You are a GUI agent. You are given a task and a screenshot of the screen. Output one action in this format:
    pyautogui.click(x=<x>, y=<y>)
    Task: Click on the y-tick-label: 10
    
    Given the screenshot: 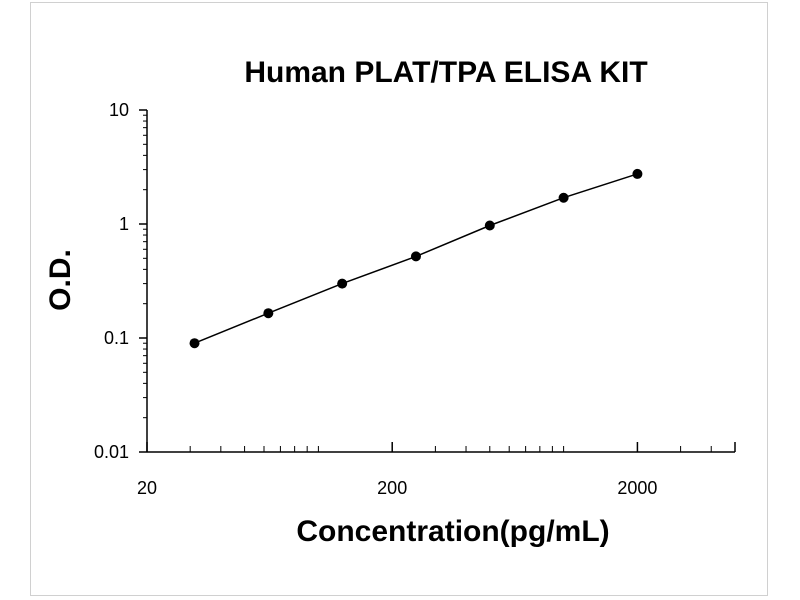 What is the action you would take?
    pyautogui.click(x=119, y=110)
    